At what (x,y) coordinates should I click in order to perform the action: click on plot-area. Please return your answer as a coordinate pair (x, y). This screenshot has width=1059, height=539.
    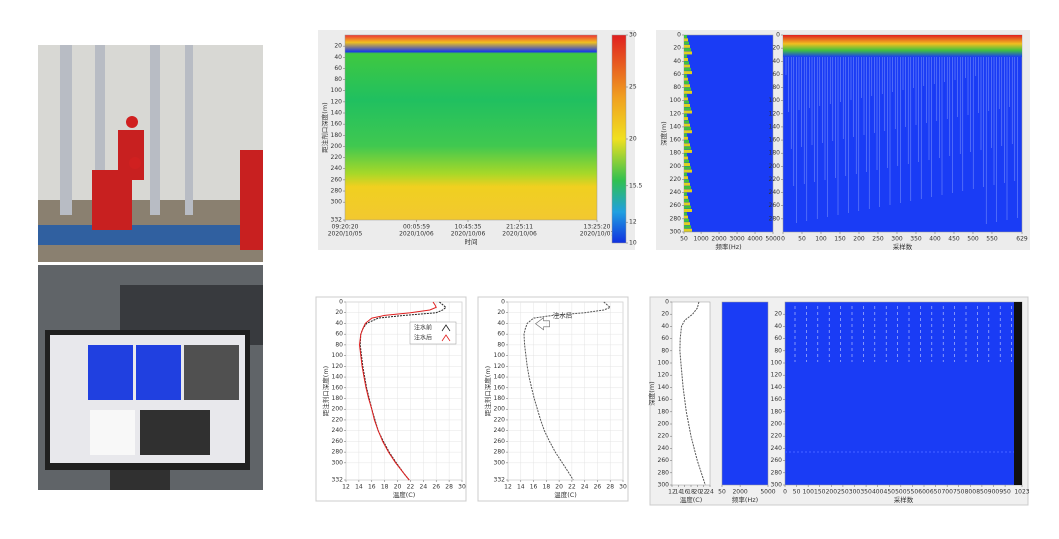
    Looking at the image, I should click on (902, 133).